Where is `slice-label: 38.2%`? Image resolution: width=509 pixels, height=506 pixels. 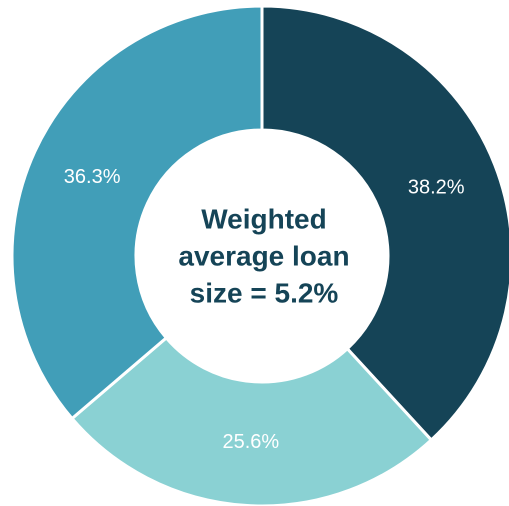
slice-label: 38.2% is located at coordinates (436, 187).